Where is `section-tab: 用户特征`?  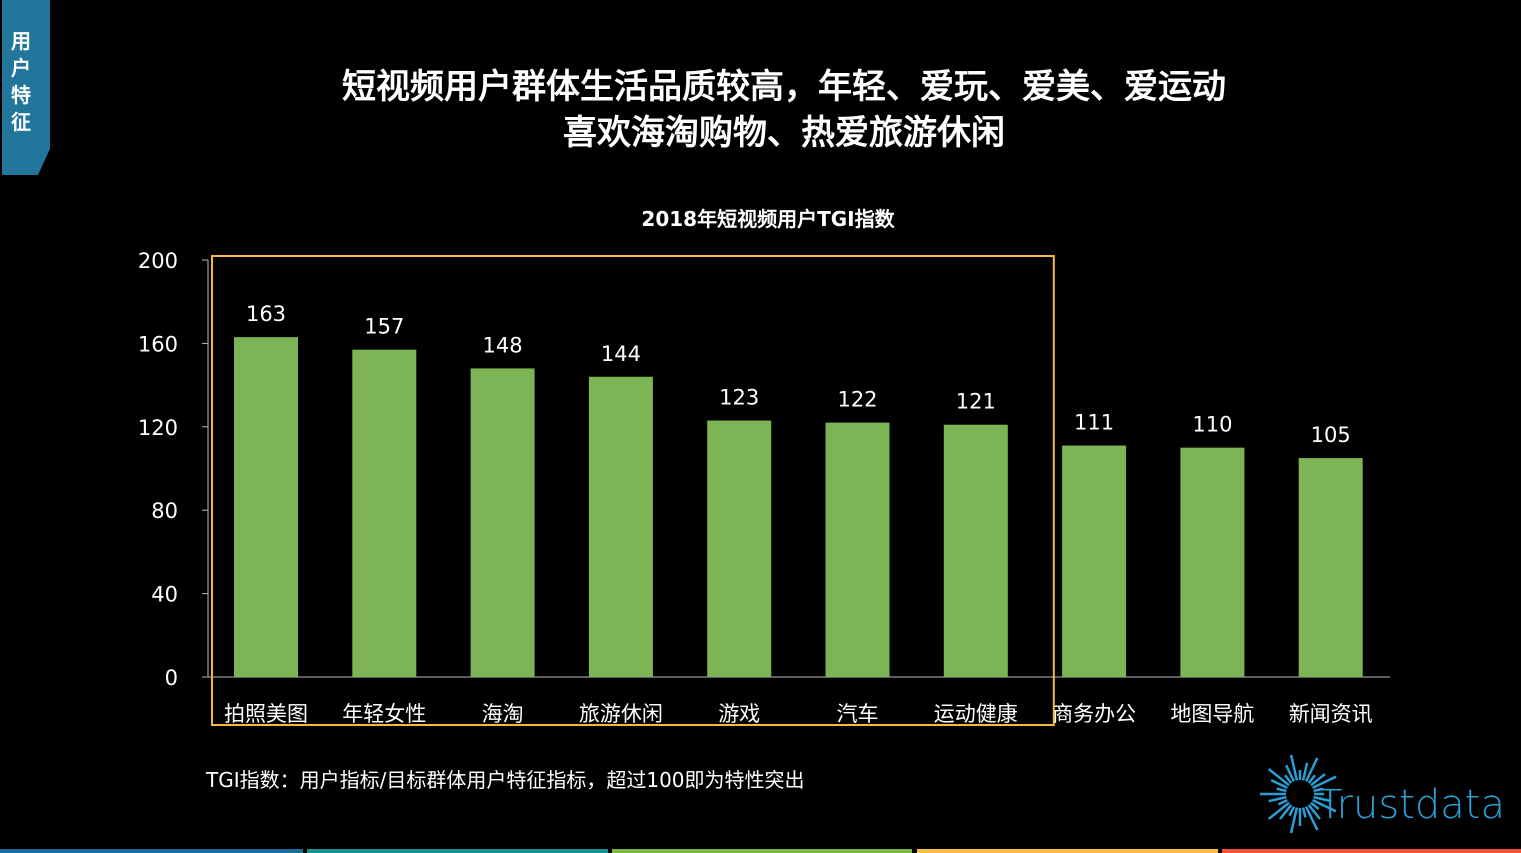
section-tab: 用户特征 is located at coordinates (26, 87).